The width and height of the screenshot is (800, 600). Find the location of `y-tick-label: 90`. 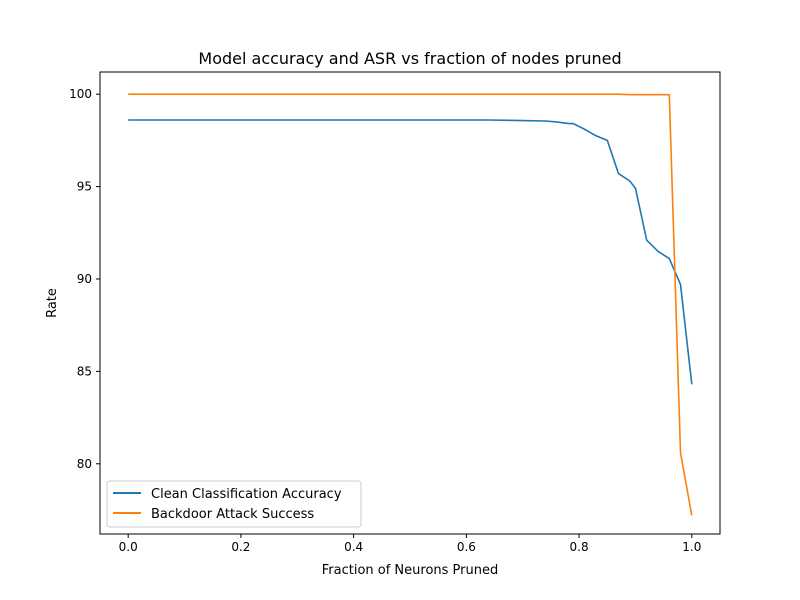

y-tick-label: 90 is located at coordinates (84, 279).